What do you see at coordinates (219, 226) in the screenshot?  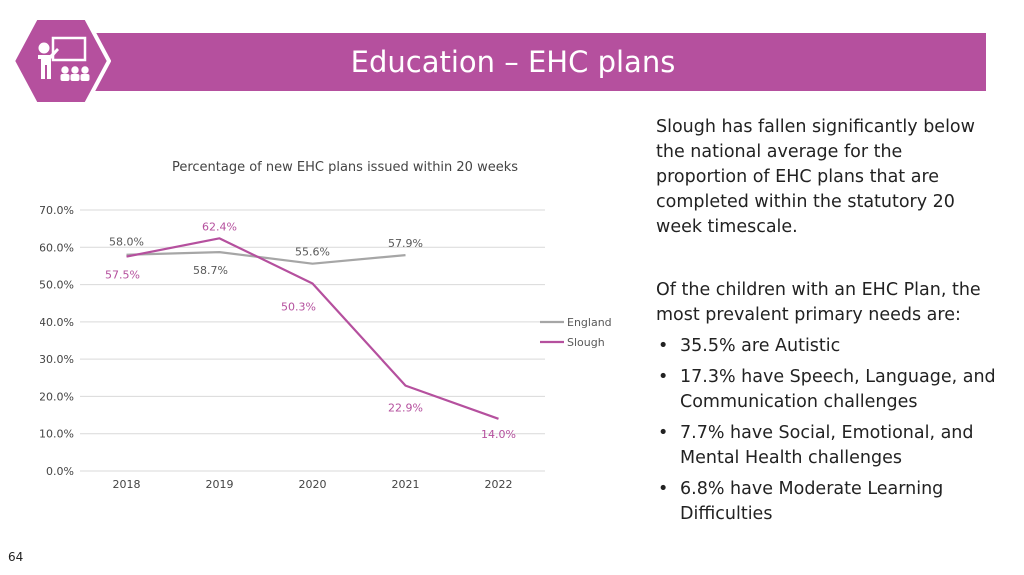 I see `data-label: 62.4%` at bounding box center [219, 226].